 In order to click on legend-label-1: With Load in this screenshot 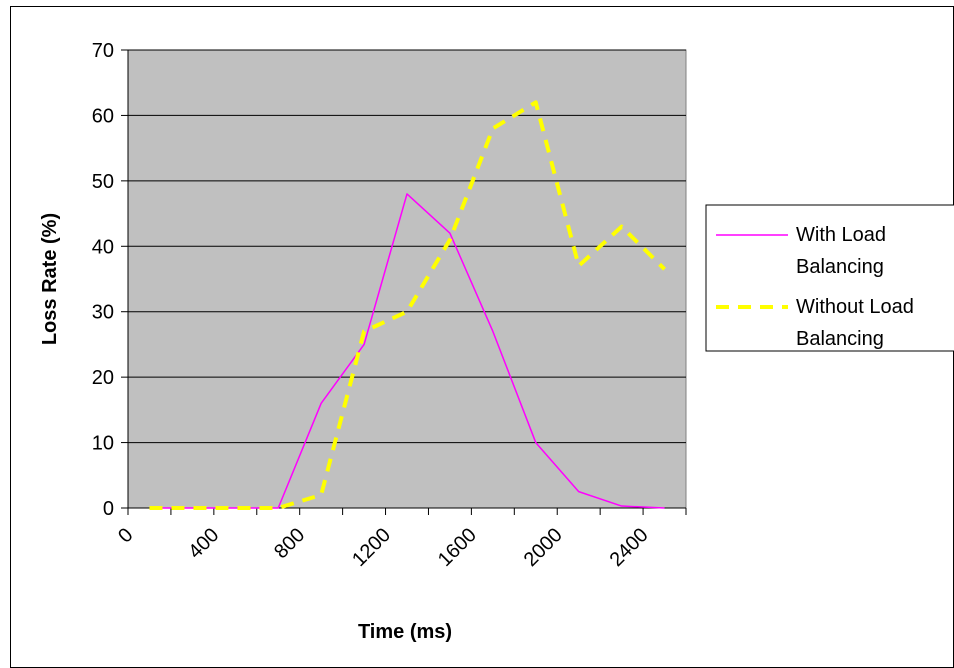, I will do `click(841, 235)`.